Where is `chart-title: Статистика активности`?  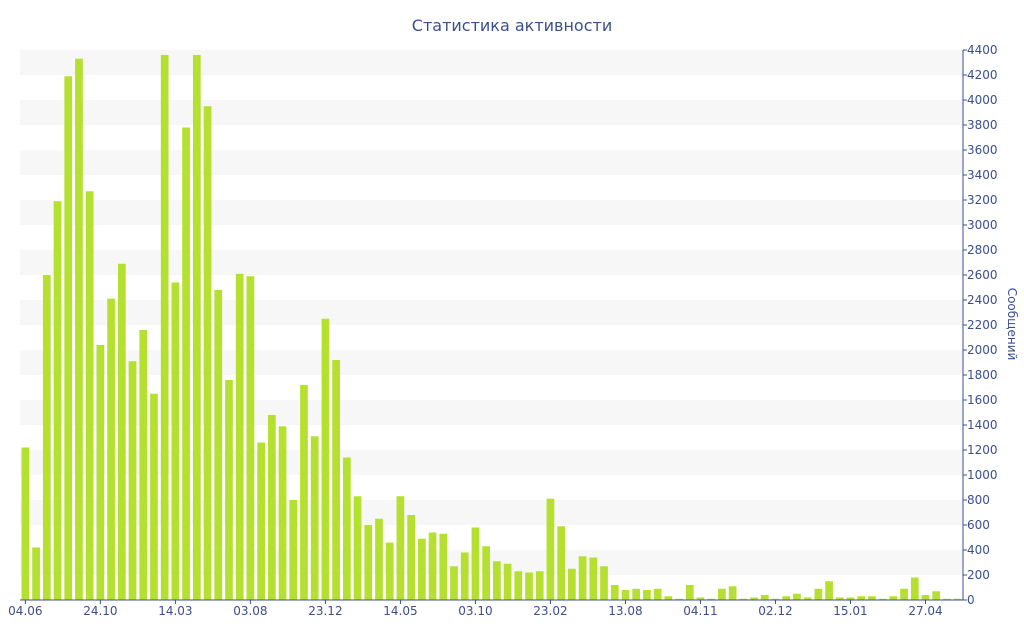
chart-title: Статистика активности is located at coordinates (512, 25).